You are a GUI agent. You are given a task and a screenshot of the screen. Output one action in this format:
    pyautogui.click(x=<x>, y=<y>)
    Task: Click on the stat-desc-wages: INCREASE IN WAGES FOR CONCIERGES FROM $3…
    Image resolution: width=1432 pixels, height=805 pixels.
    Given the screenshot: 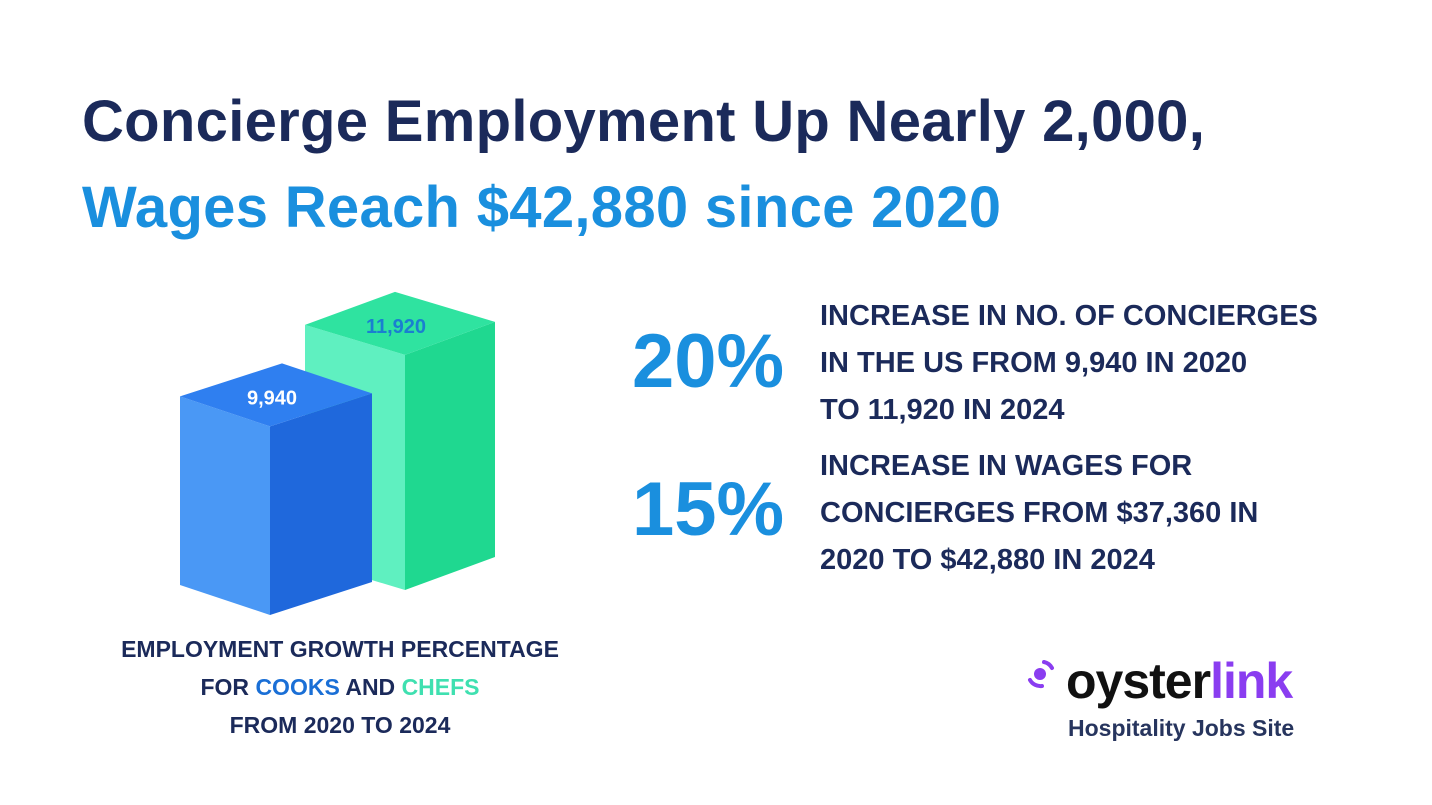 What is the action you would take?
    pyautogui.click(x=1039, y=513)
    